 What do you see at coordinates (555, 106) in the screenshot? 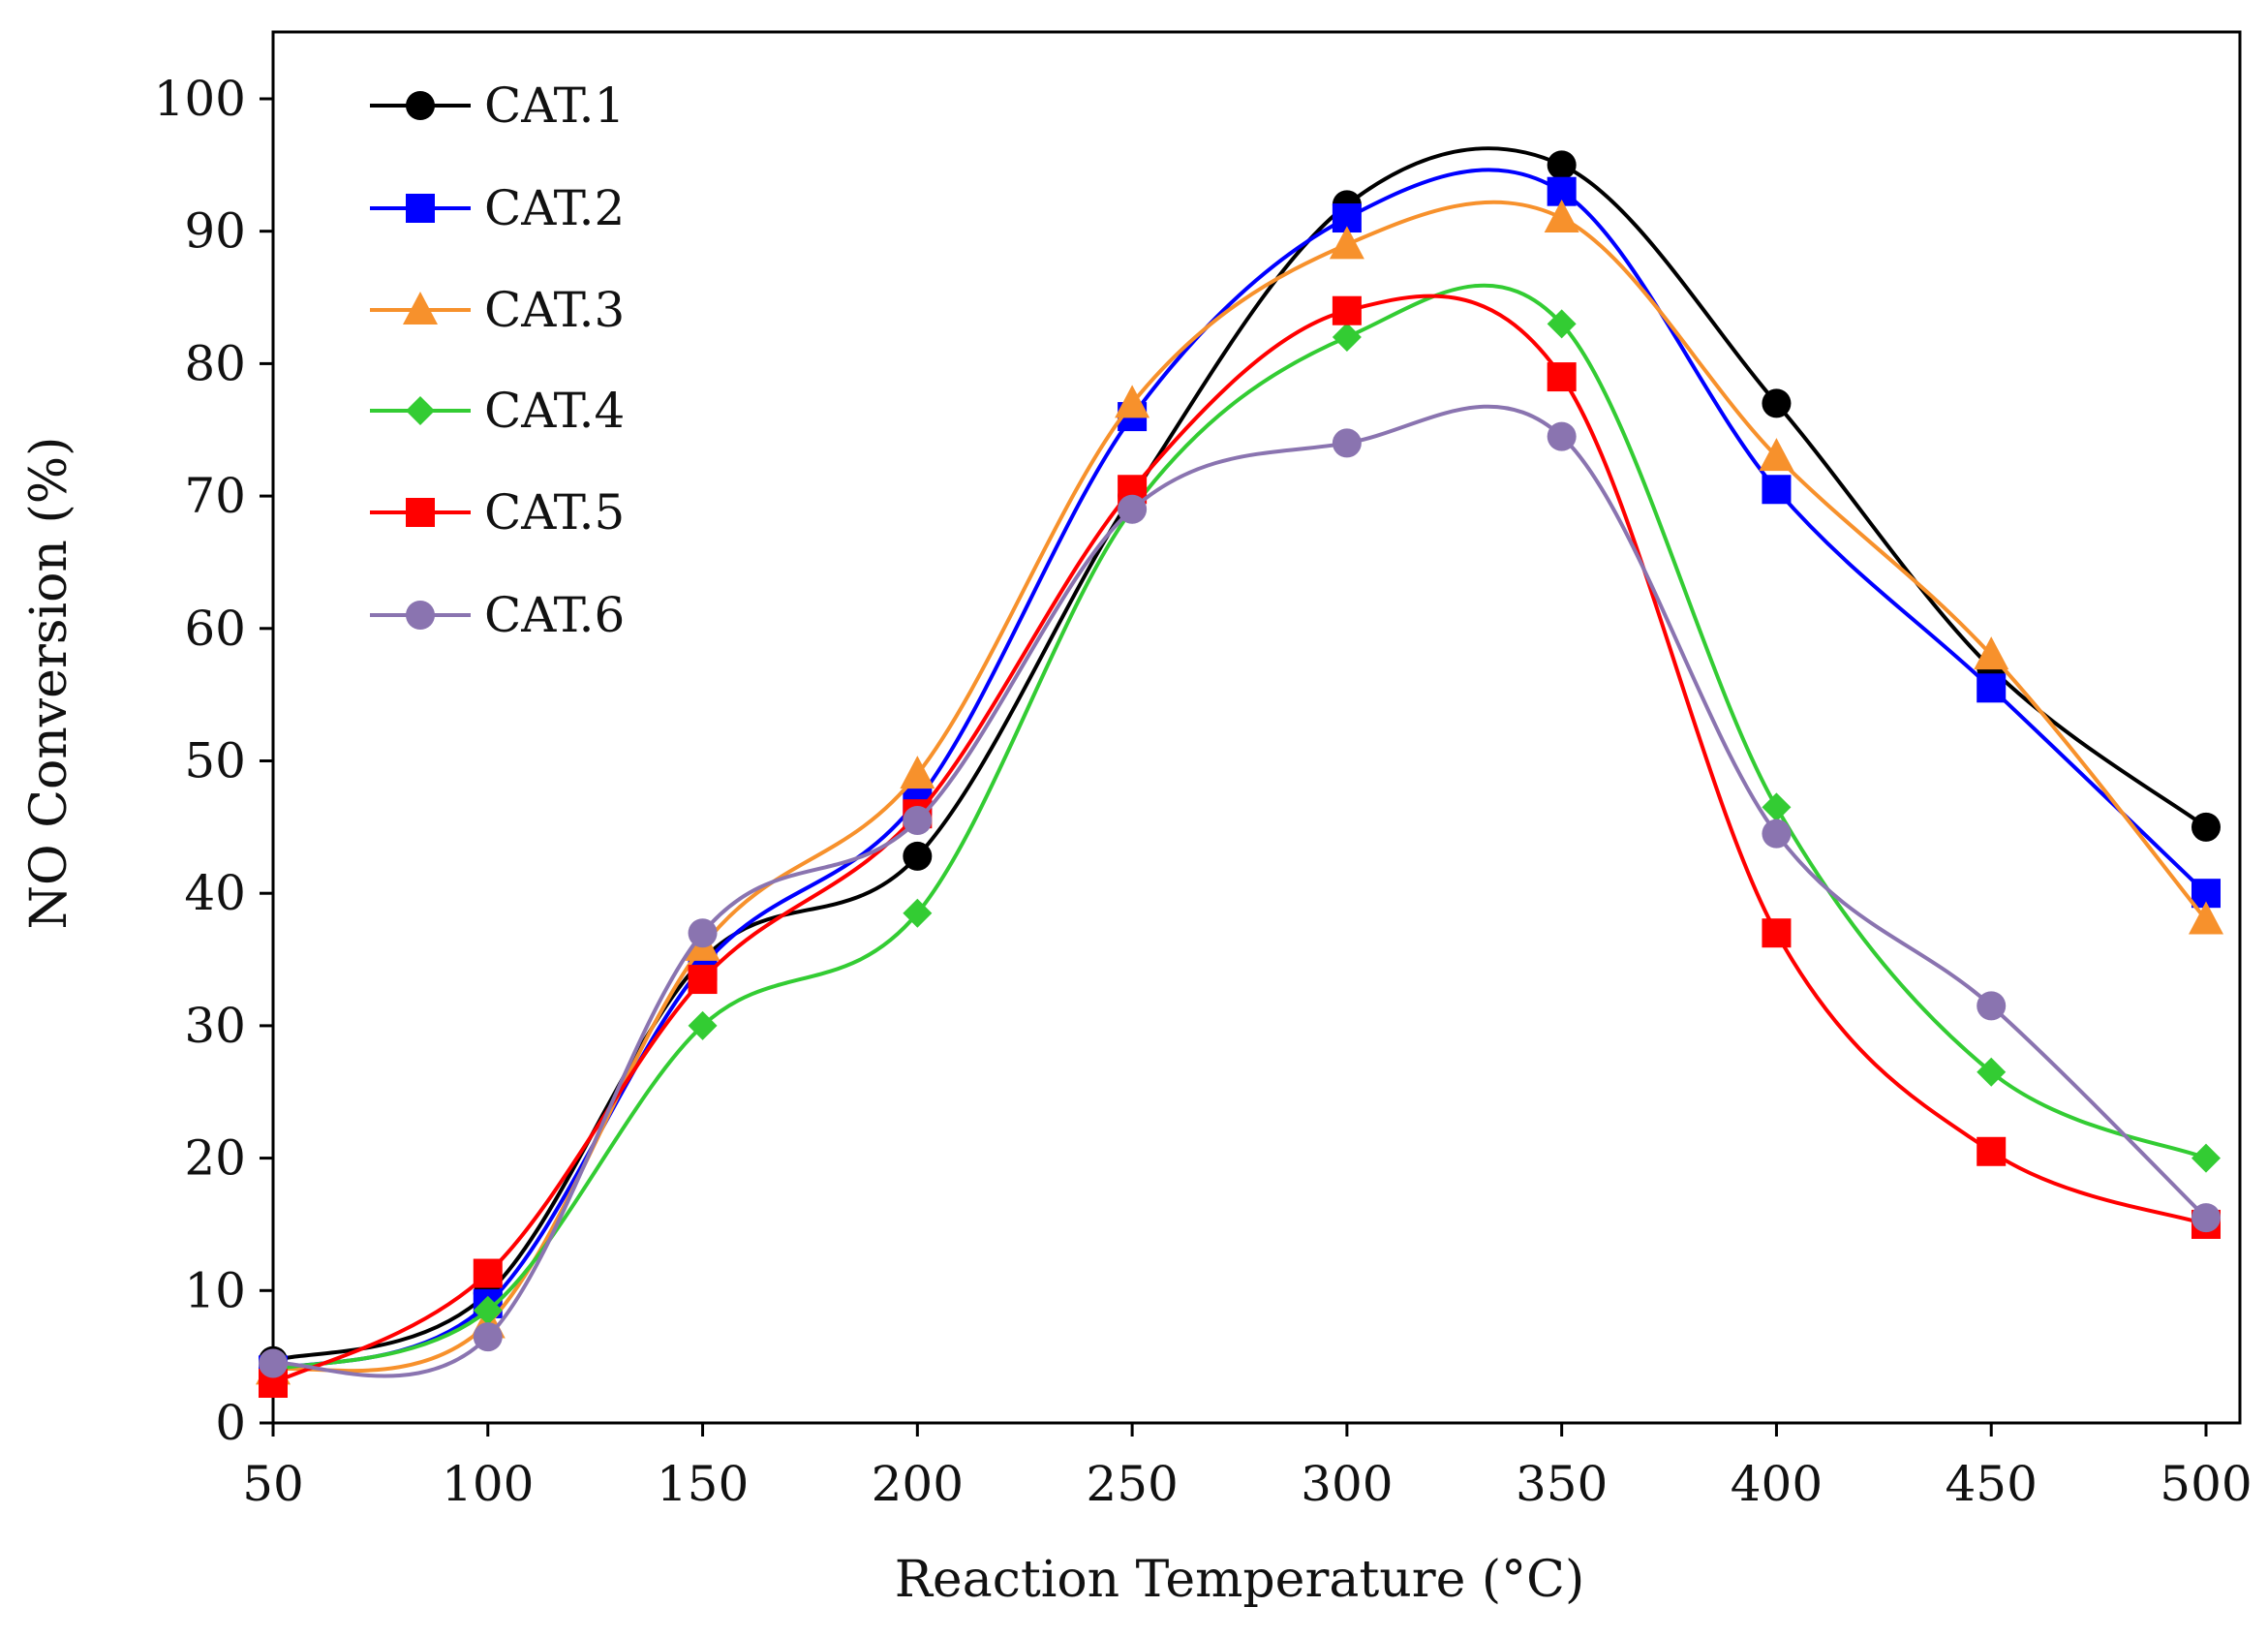
I see `legend-label: CAT.1` at bounding box center [555, 106].